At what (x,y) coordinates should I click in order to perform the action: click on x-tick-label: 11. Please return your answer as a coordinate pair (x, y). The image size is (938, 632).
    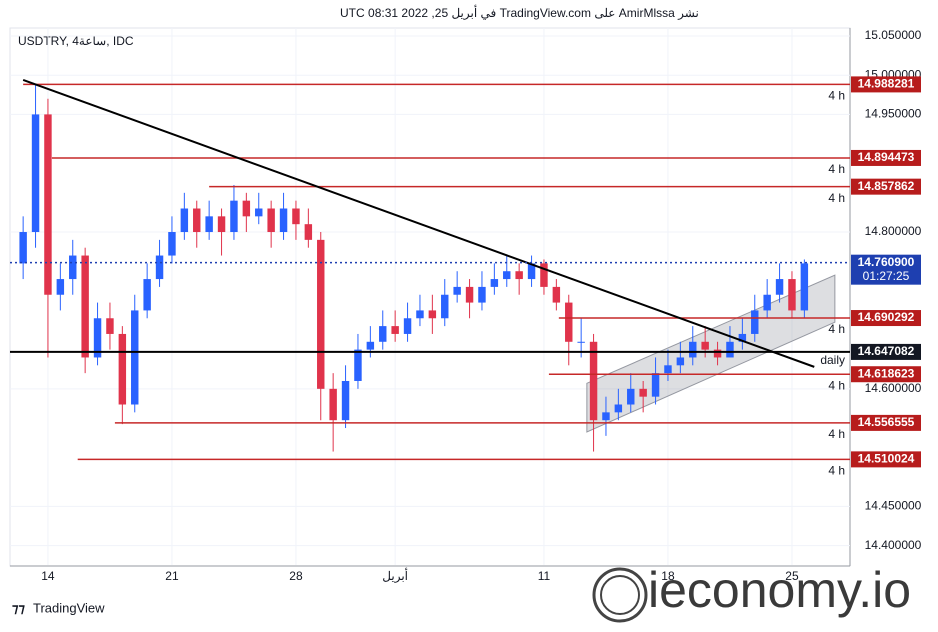
    Looking at the image, I should click on (544, 576).